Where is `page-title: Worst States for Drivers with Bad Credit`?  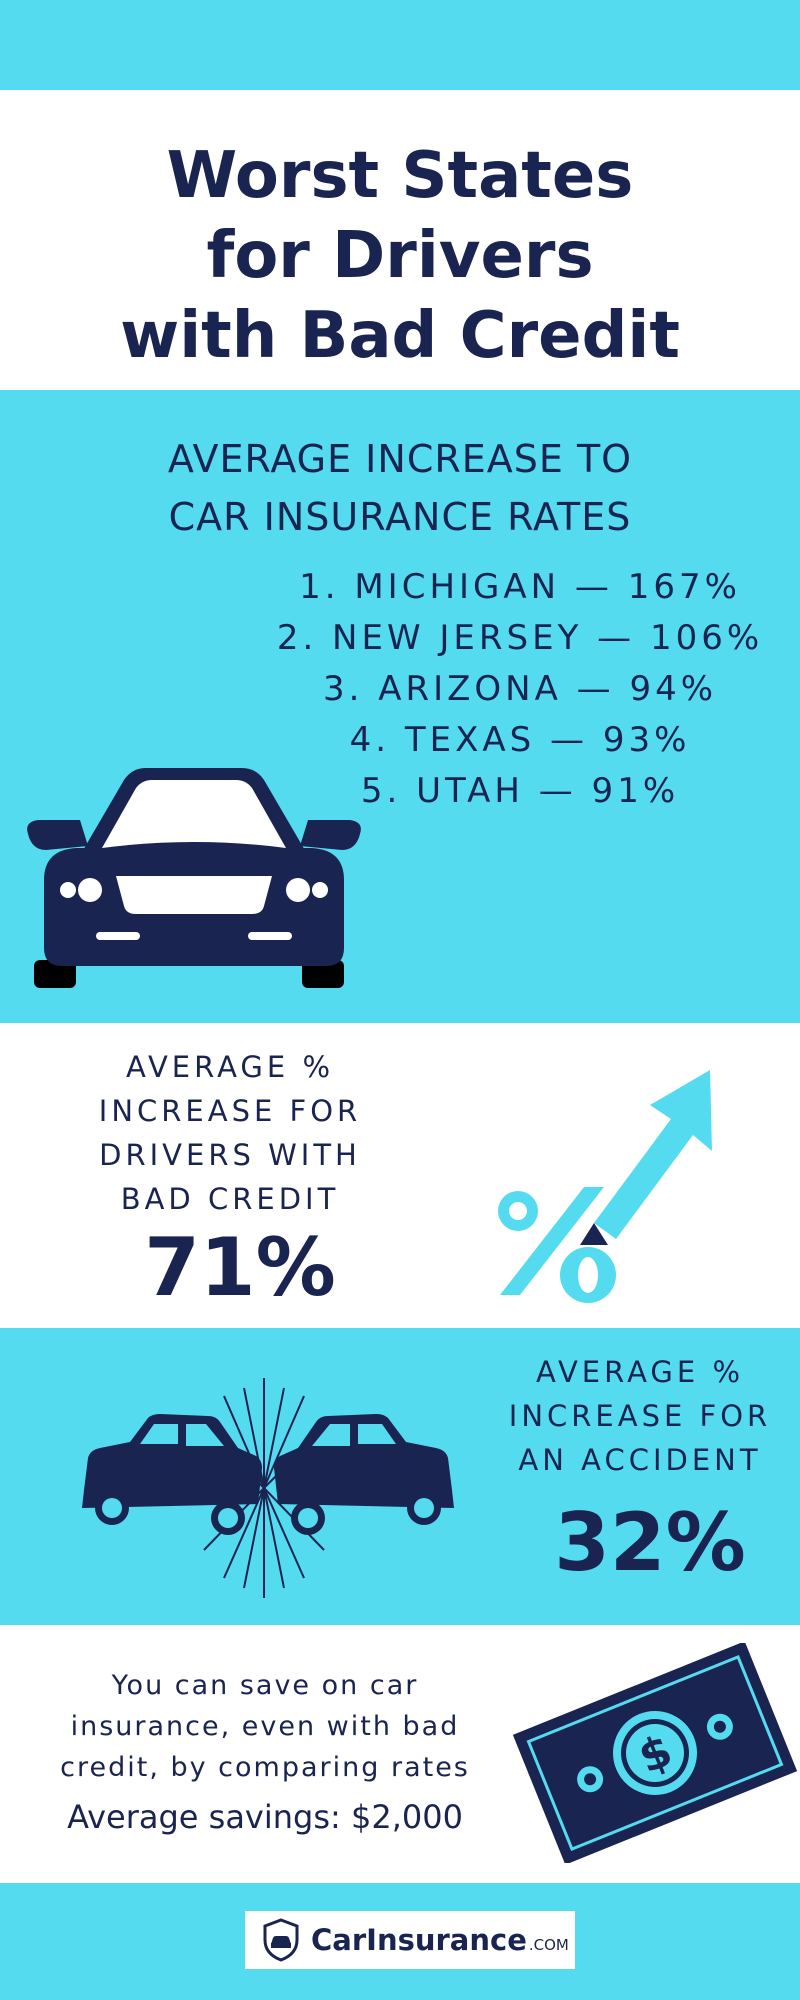 page-title: Worst States for Drivers with Bad Credit is located at coordinates (400, 256).